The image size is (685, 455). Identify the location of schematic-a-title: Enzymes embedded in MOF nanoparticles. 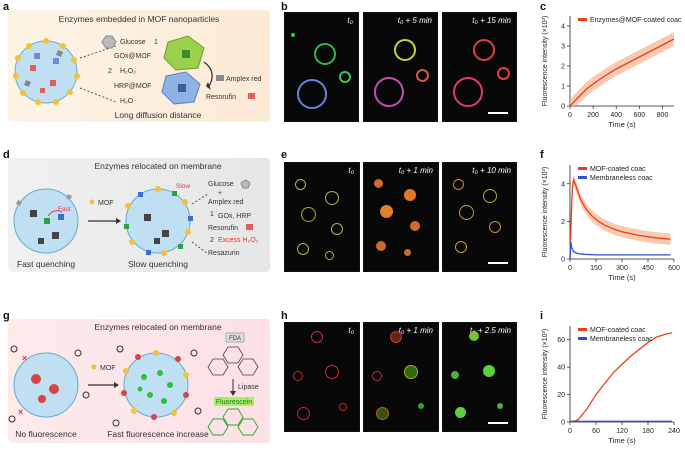
(139, 19).